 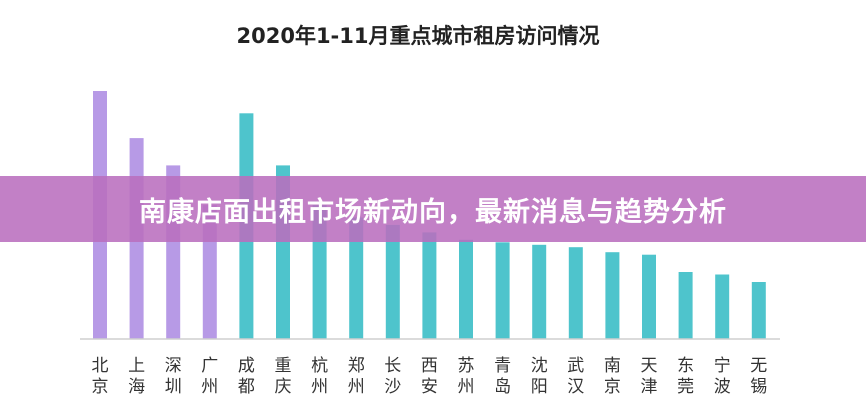 What do you see at coordinates (429, 285) in the screenshot?
I see `bar-西安` at bounding box center [429, 285].